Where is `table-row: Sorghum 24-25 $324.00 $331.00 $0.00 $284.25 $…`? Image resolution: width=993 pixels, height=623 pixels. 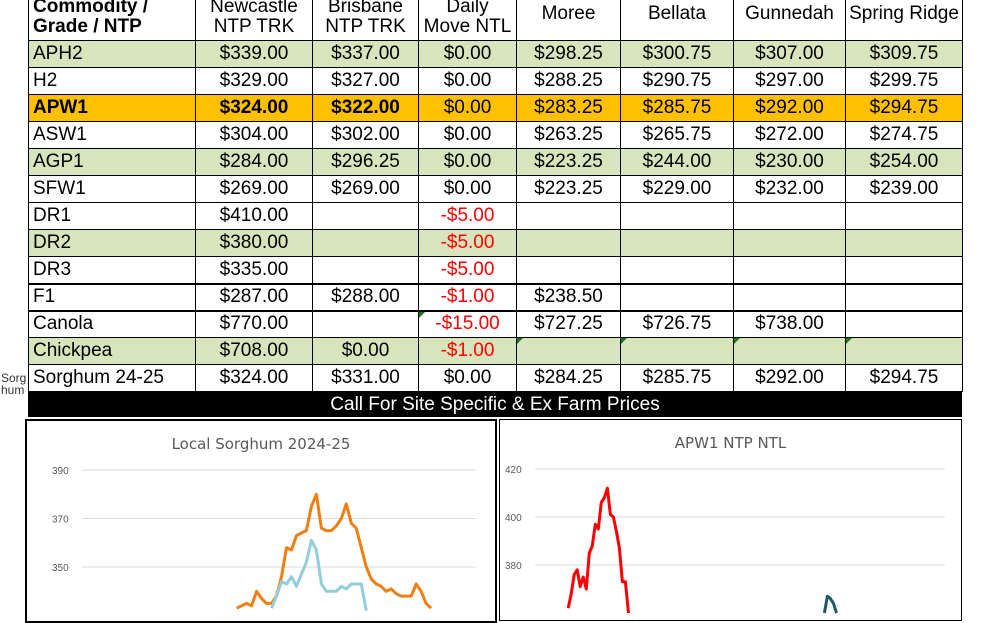 table-row: Sorghum 24-25 $324.00 $331.00 $0.00 $284.25 $… is located at coordinates (495, 378).